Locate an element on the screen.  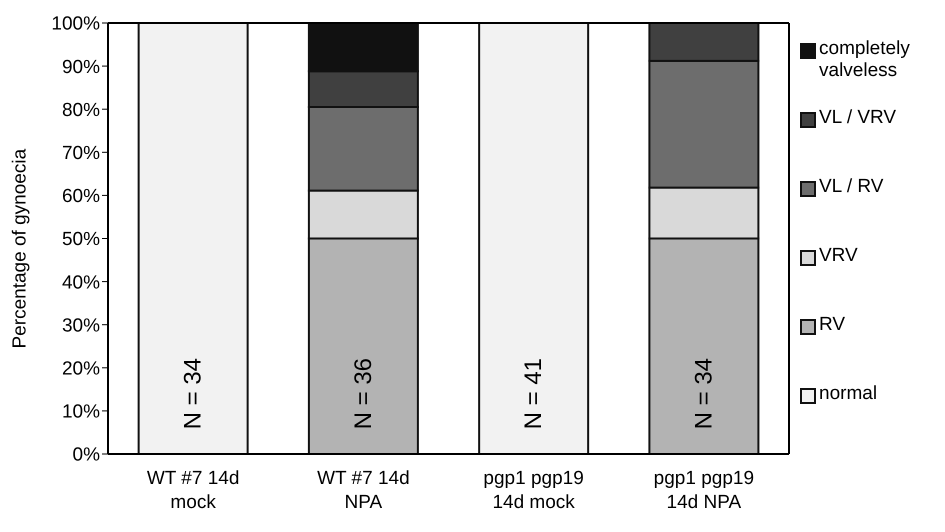
y-axis-title: Percentage of gynoecia is located at coordinates (20, 248).